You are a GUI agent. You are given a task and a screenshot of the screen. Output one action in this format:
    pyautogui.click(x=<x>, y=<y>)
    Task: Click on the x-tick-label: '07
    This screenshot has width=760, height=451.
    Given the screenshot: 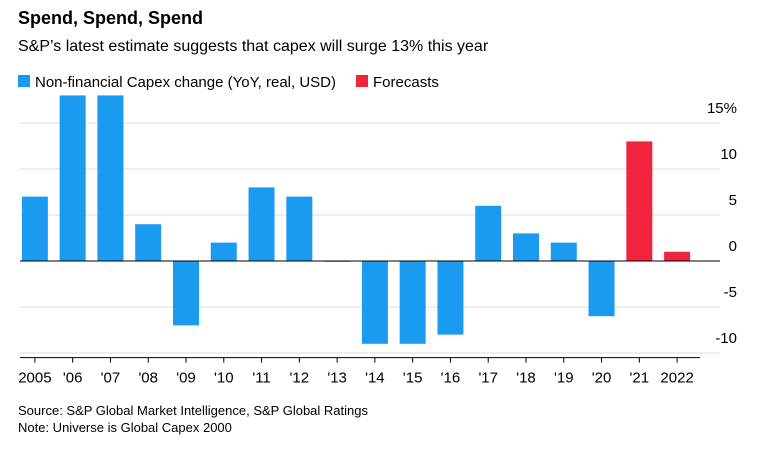 What is the action you would take?
    pyautogui.click(x=111, y=378)
    